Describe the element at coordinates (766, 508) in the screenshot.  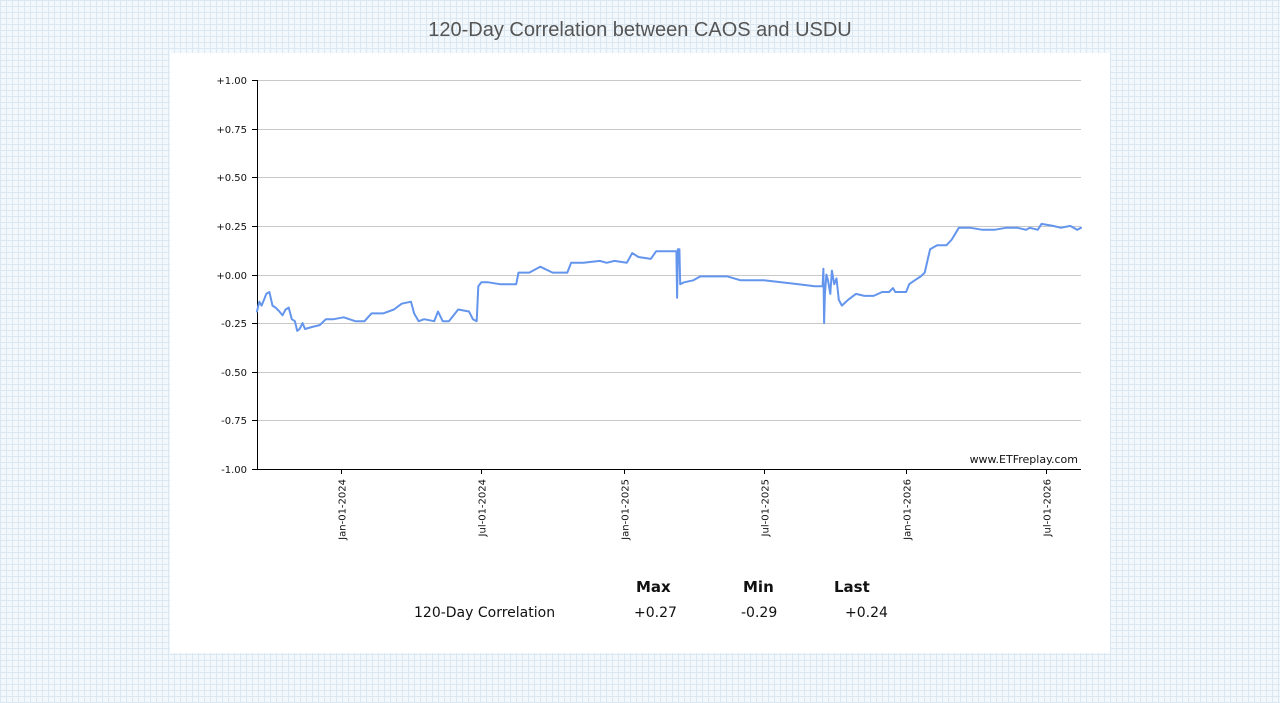
I see `x-tick-label: Jul-01-2025` at that location.